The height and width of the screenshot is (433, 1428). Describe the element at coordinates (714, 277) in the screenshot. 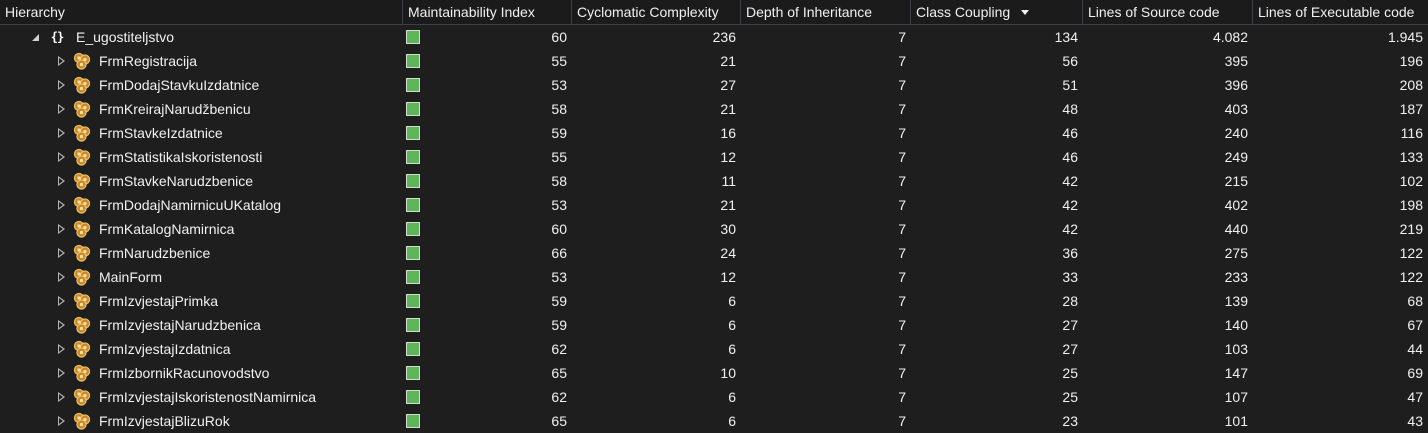

I see `tree-row-class: MainForm 53 12 7 33 233 122` at that location.